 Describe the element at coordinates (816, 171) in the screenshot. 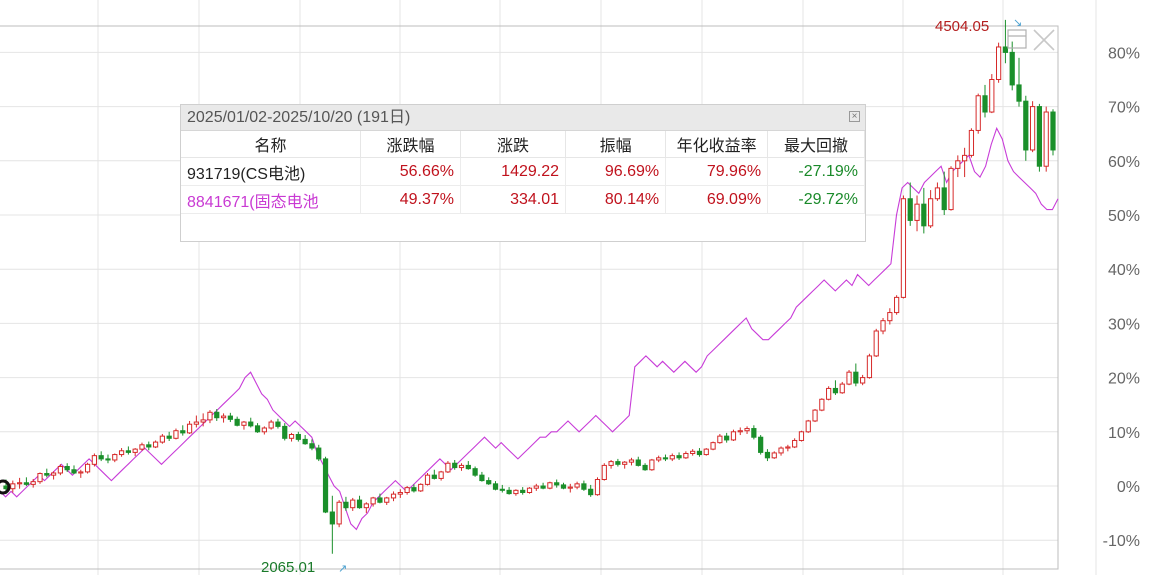

I see `row-max-drawdown: -27.19%` at that location.